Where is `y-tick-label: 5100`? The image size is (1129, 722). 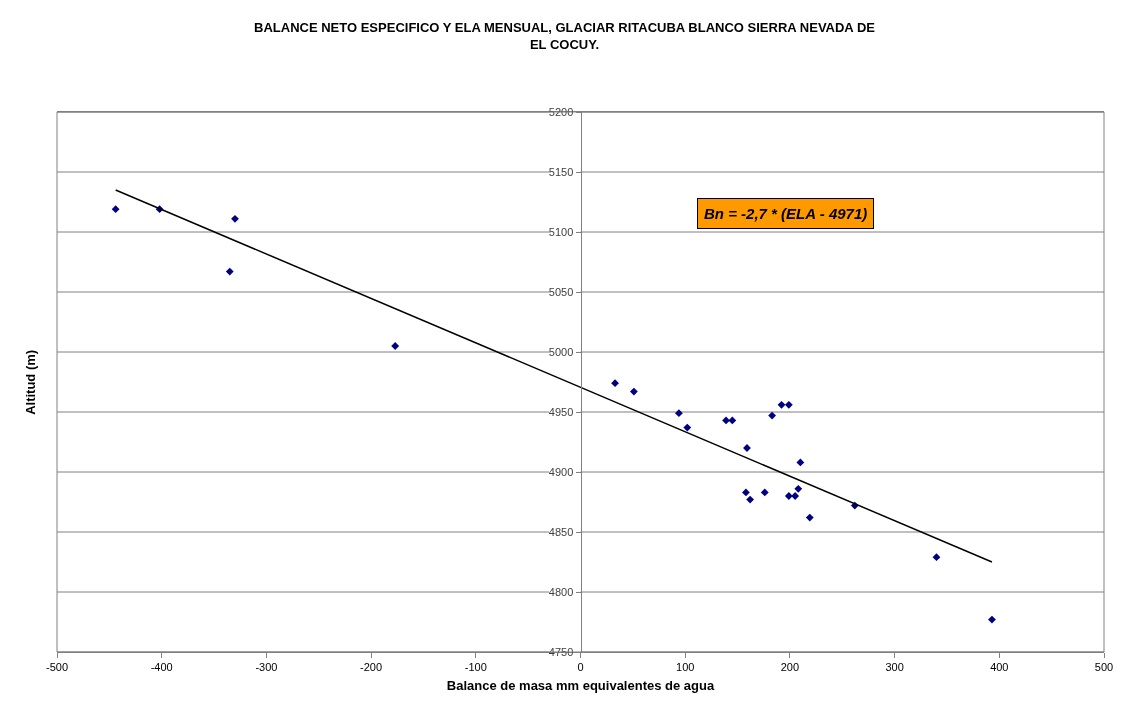
y-tick-label: 5100 is located at coordinates (561, 231).